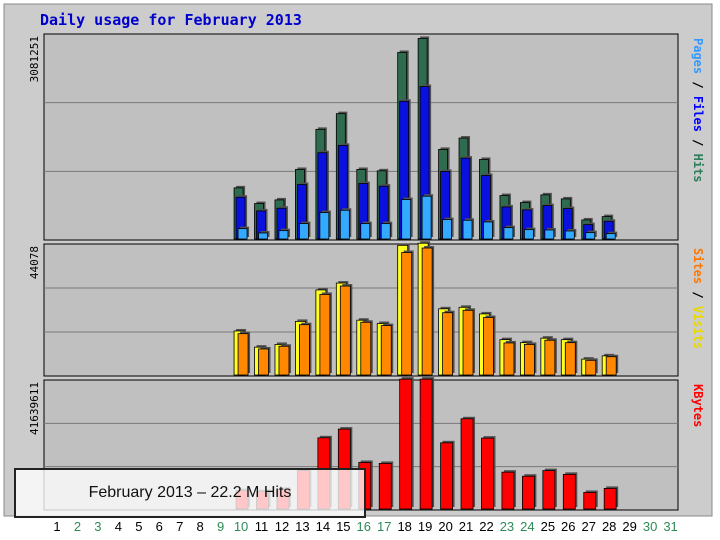 The width and height of the screenshot is (720, 540). I want to click on day-label: 24, so click(527, 526).